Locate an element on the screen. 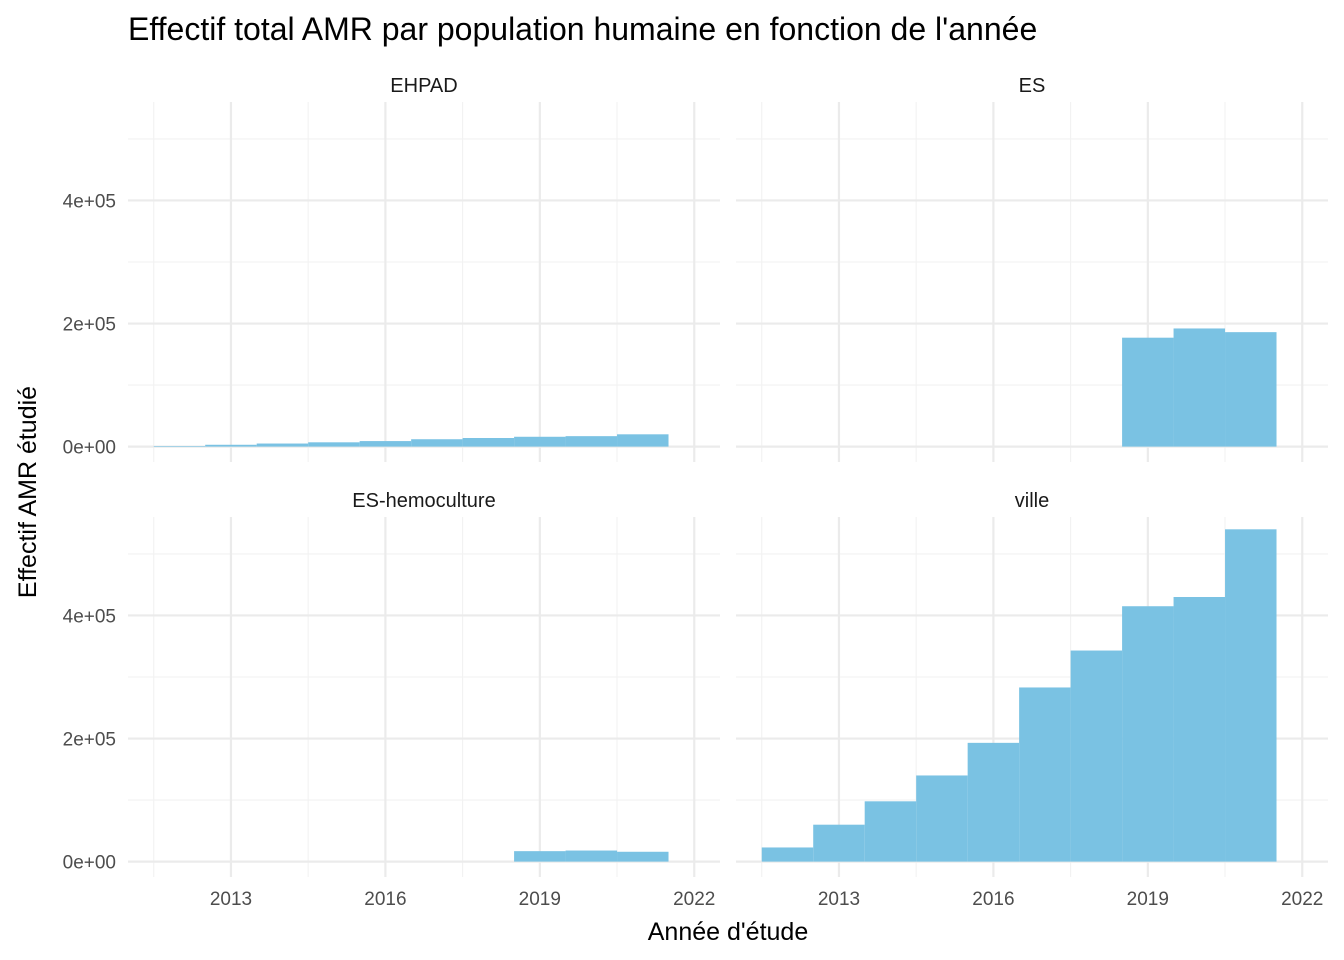 Image resolution: width=1344 pixels, height=960 pixels. bar-ehpad-2017 is located at coordinates (437, 443).